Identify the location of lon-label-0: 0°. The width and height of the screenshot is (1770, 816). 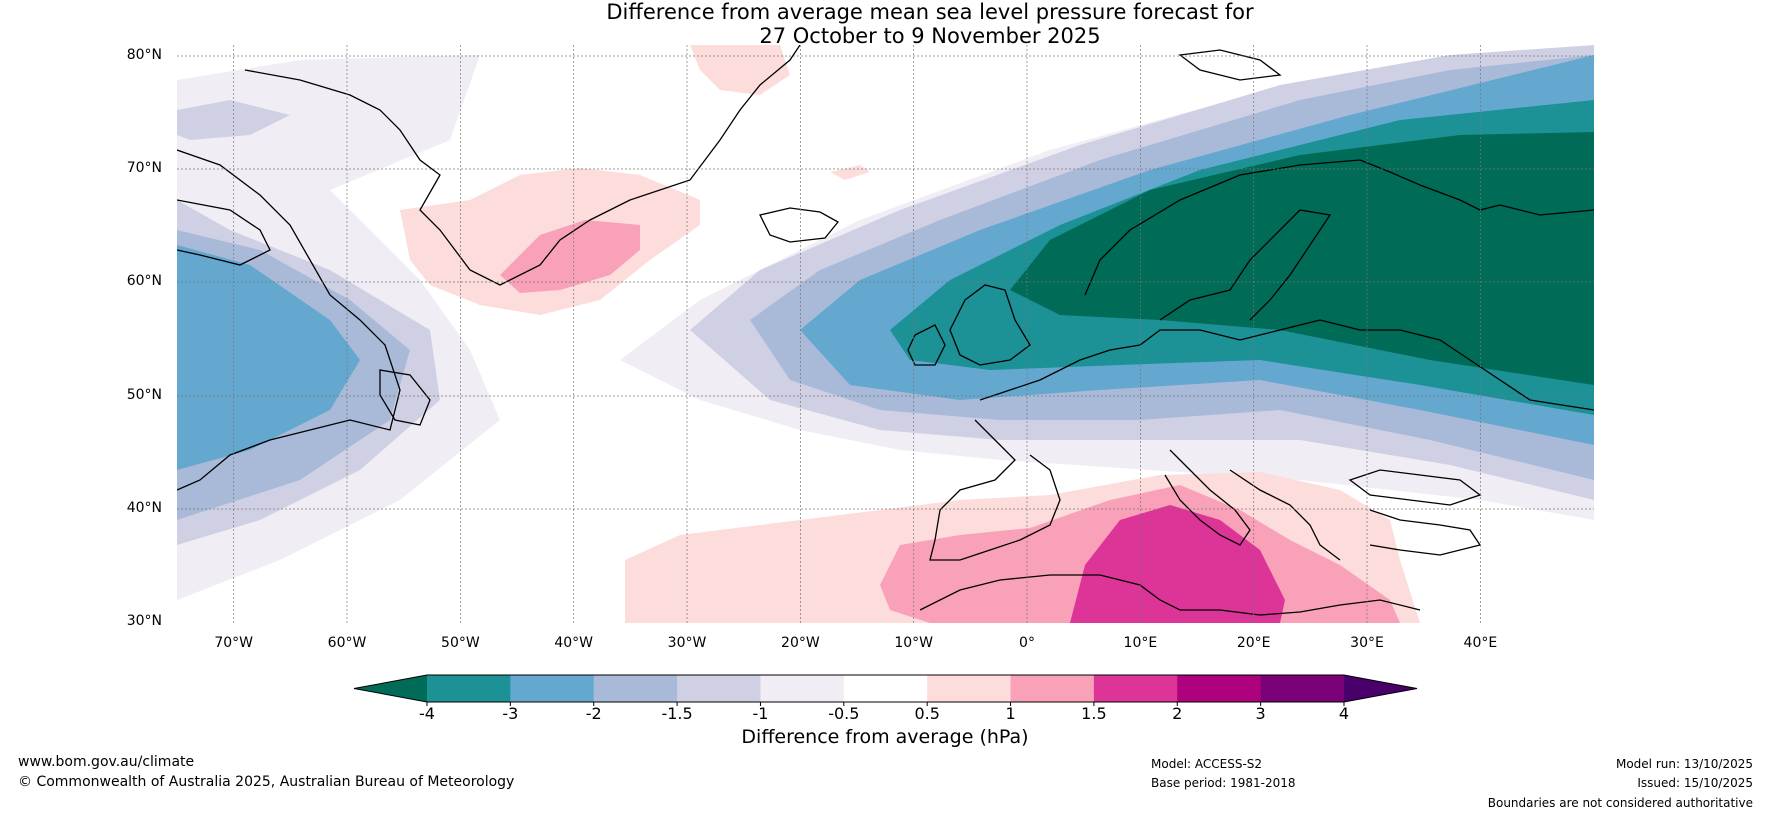
(1027, 643).